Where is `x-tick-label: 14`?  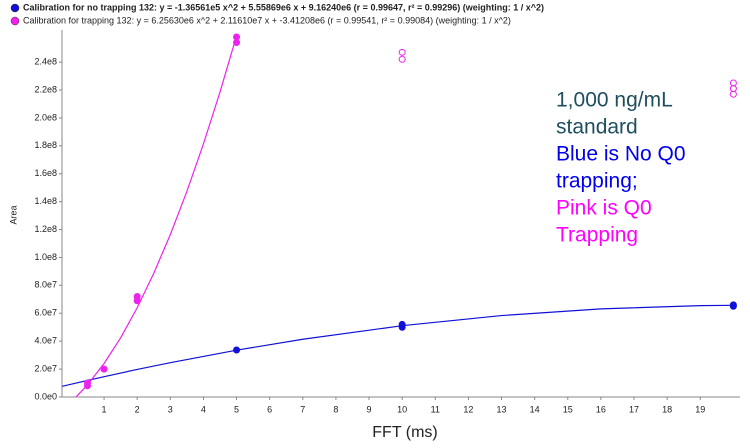
x-tick-label: 14 is located at coordinates (535, 409).